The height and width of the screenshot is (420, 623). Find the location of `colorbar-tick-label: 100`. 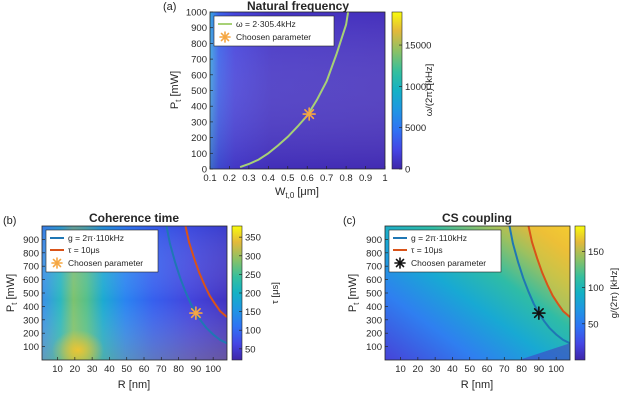

colorbar-tick-label: 100 is located at coordinates (253, 331).